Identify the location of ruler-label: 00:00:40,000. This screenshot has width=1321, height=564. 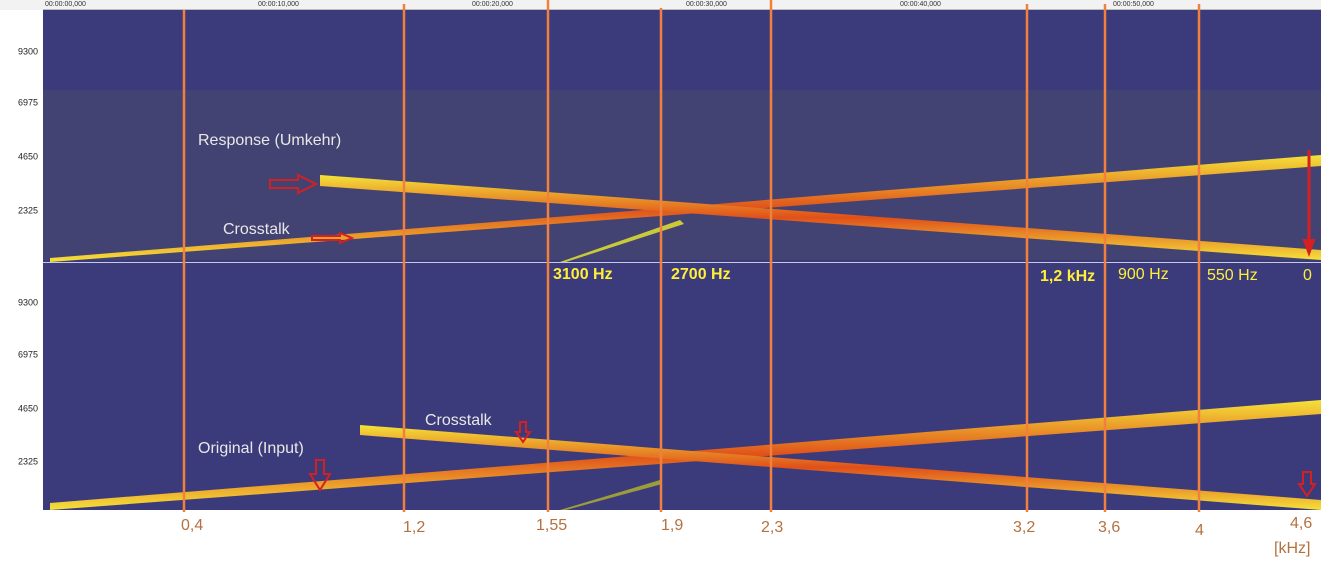
(920, 4).